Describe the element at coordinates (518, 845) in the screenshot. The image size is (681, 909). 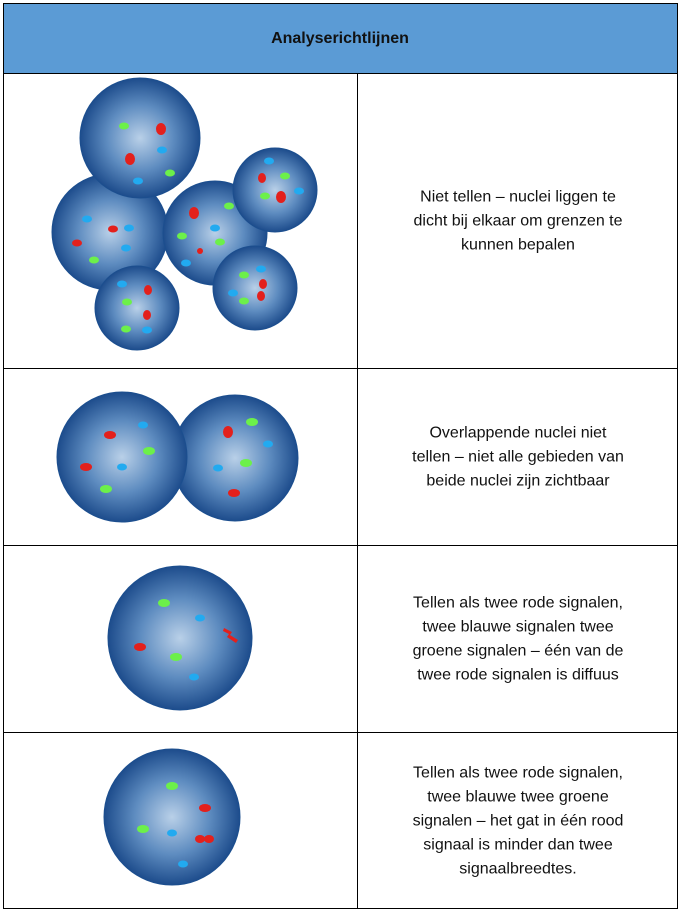
I see `cell-text: signaal is minder dan twee` at that location.